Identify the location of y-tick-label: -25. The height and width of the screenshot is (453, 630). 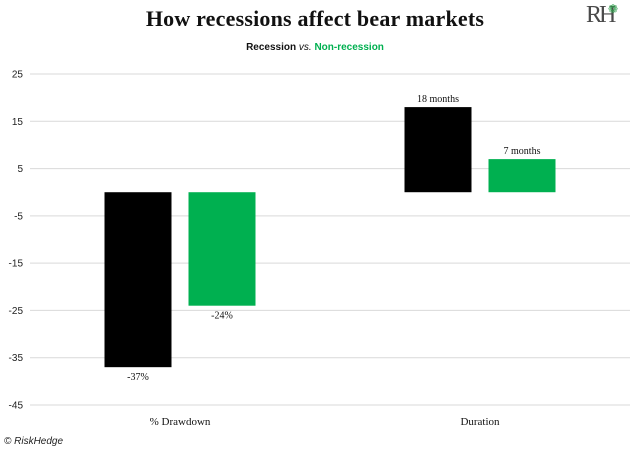
(16, 311).